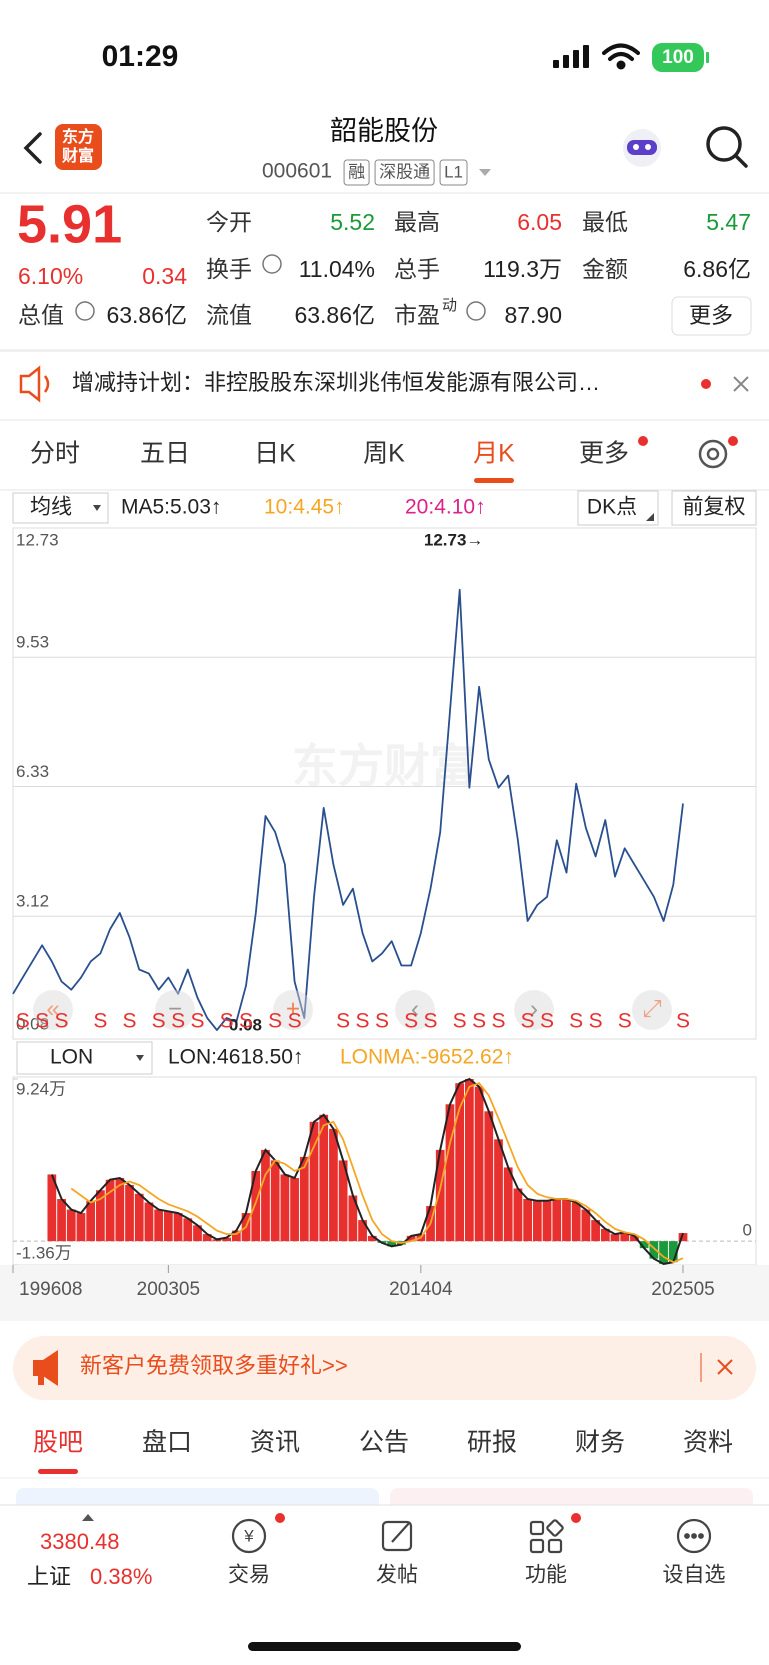  Describe the element at coordinates (621, 56) in the screenshot. I see `wifi-icon` at that location.